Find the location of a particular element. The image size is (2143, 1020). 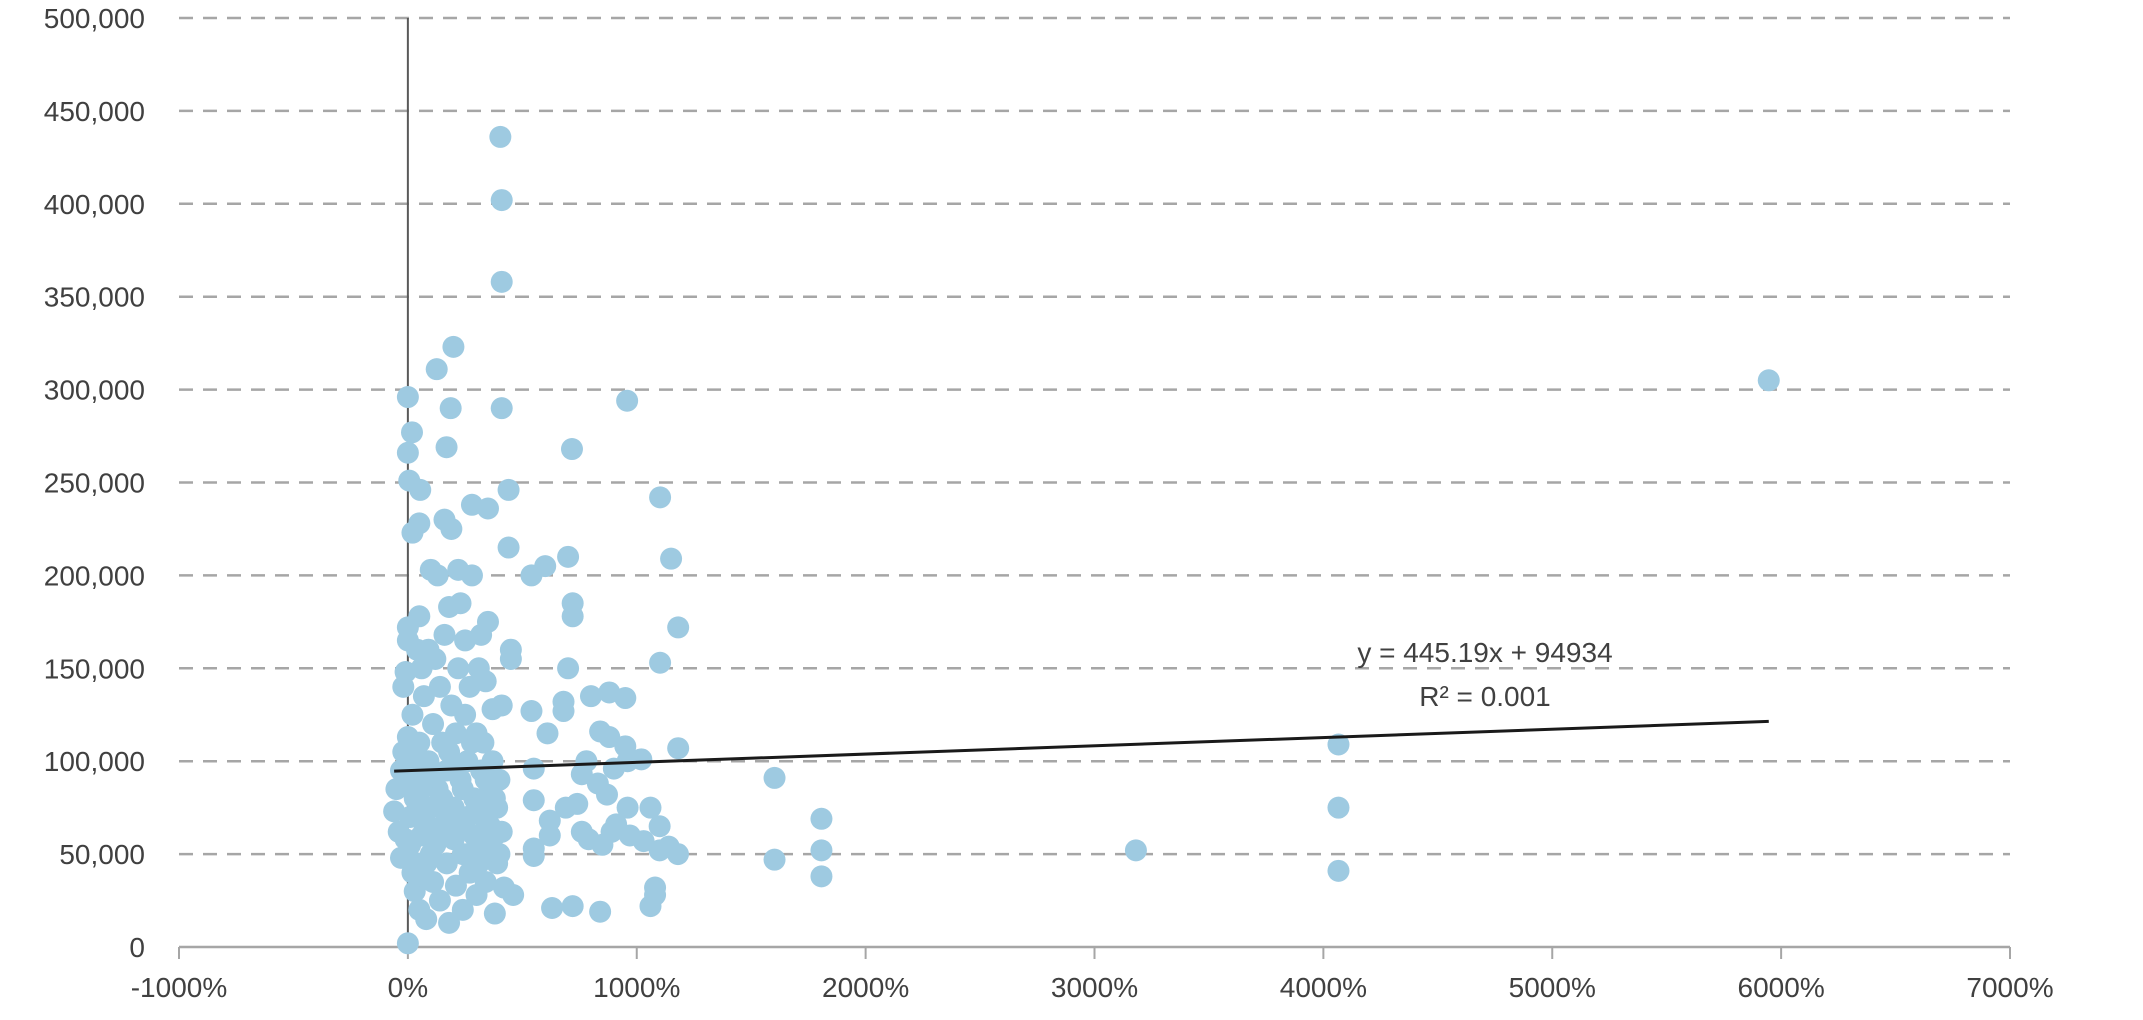

y-tick-label: 200,000 is located at coordinates (94, 575).